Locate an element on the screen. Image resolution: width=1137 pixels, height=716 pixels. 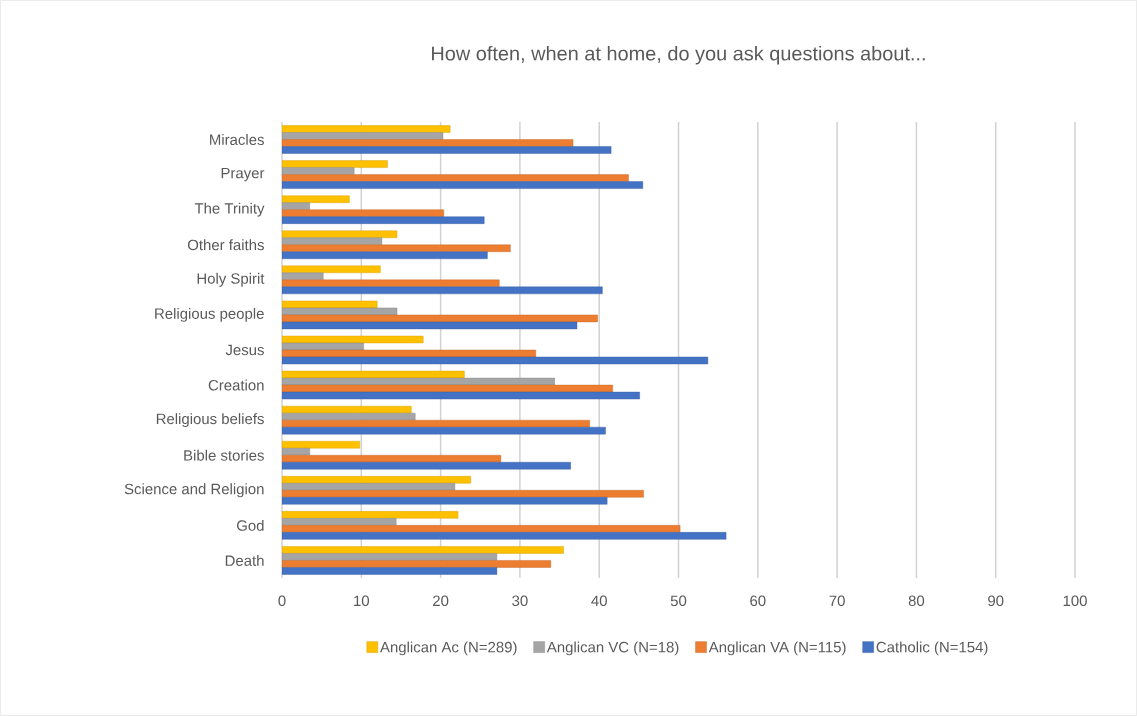
y-tick-label: Holy Spirit is located at coordinates (231, 279).